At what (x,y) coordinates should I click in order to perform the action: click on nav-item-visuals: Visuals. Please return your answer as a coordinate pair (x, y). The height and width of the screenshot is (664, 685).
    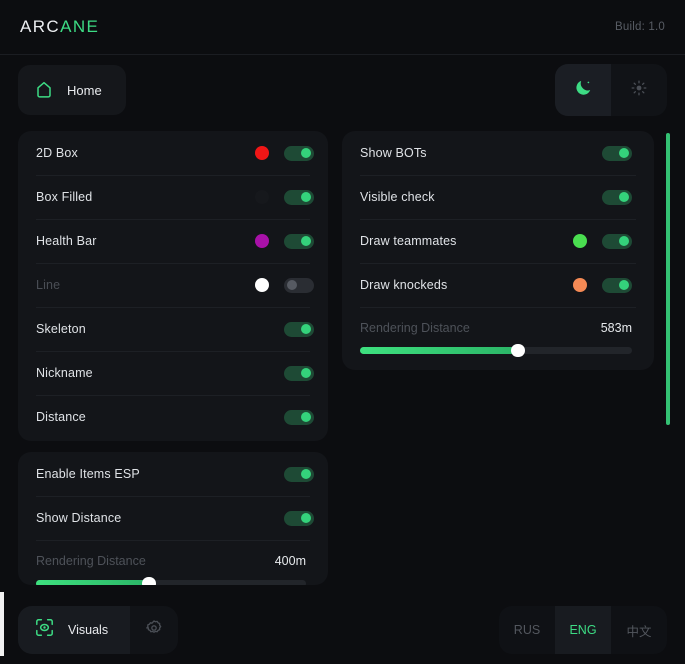
    Looking at the image, I should click on (74, 630).